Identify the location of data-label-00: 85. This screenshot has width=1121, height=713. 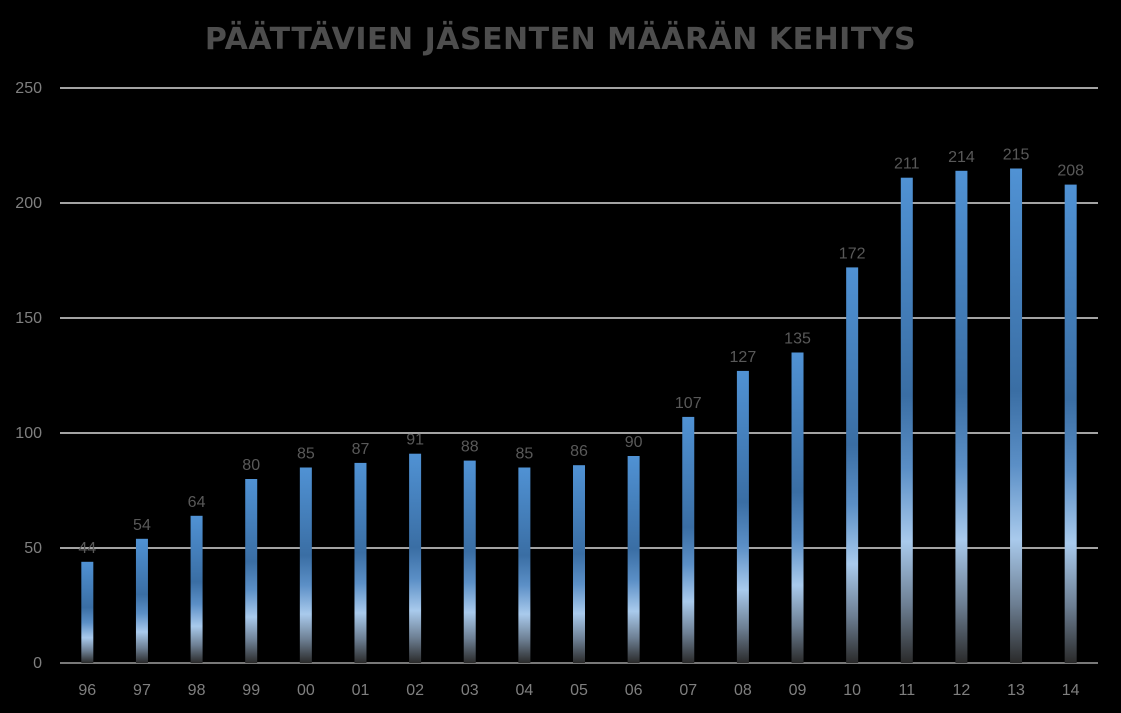
(306, 454).